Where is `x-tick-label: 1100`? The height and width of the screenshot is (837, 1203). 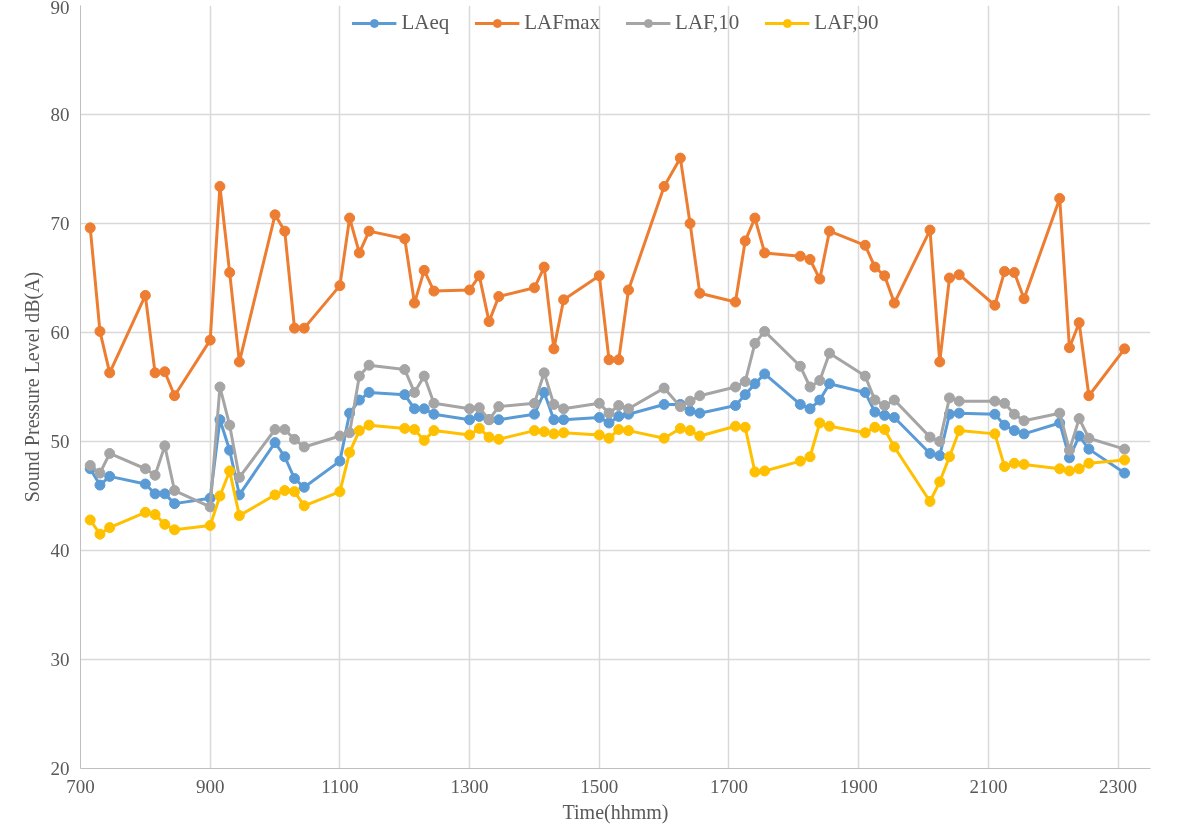 x-tick-label: 1100 is located at coordinates (340, 786).